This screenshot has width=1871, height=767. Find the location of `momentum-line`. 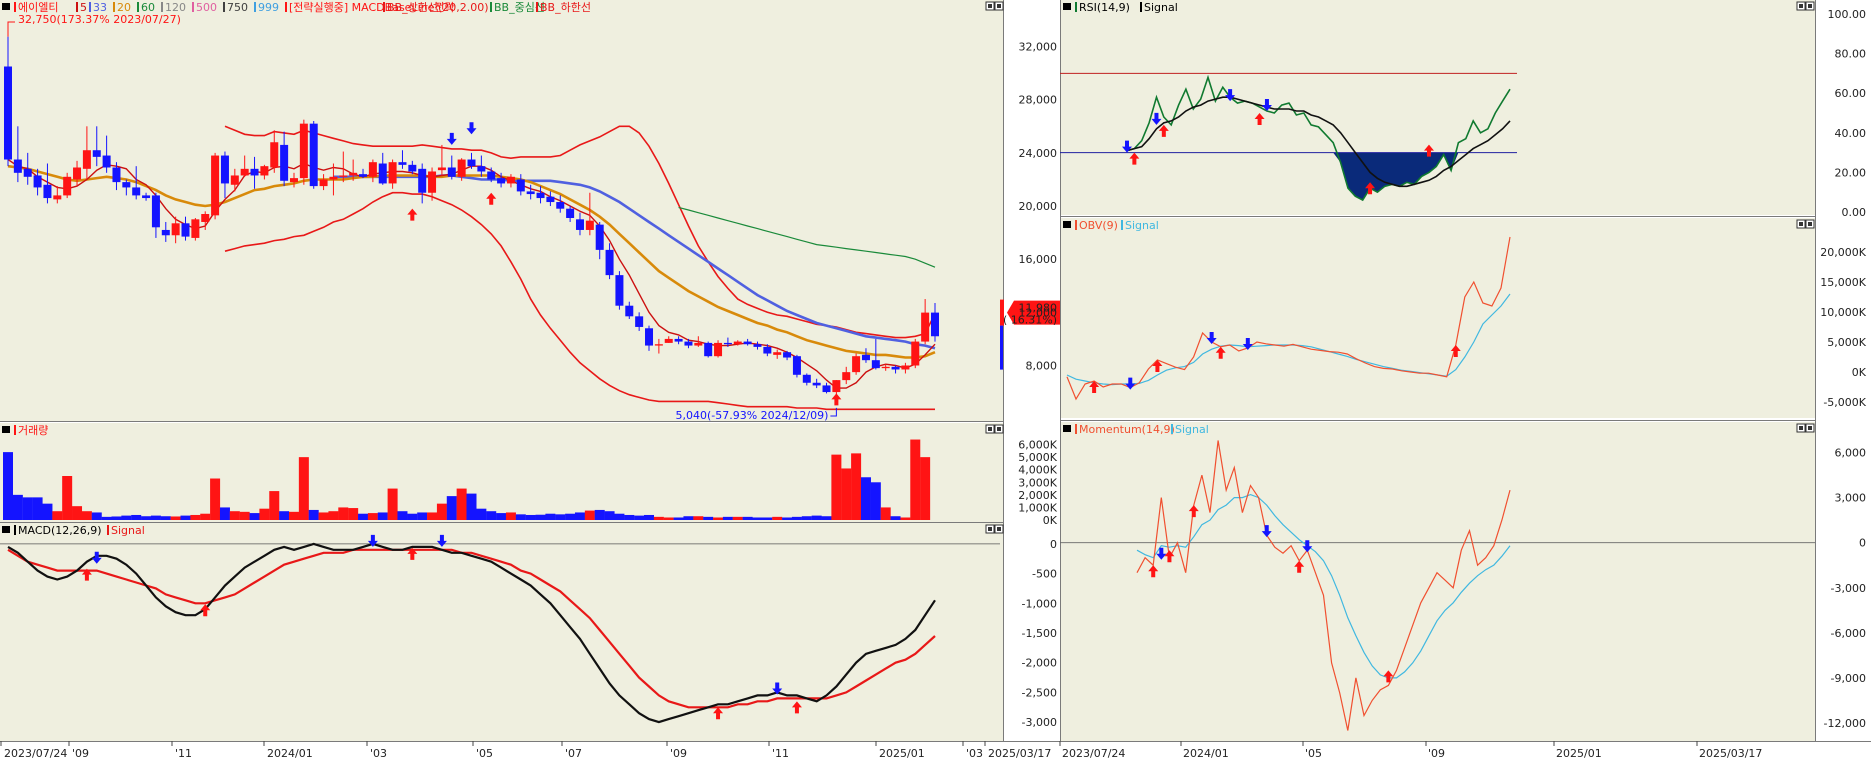

momentum-line is located at coordinates (1323, 585).